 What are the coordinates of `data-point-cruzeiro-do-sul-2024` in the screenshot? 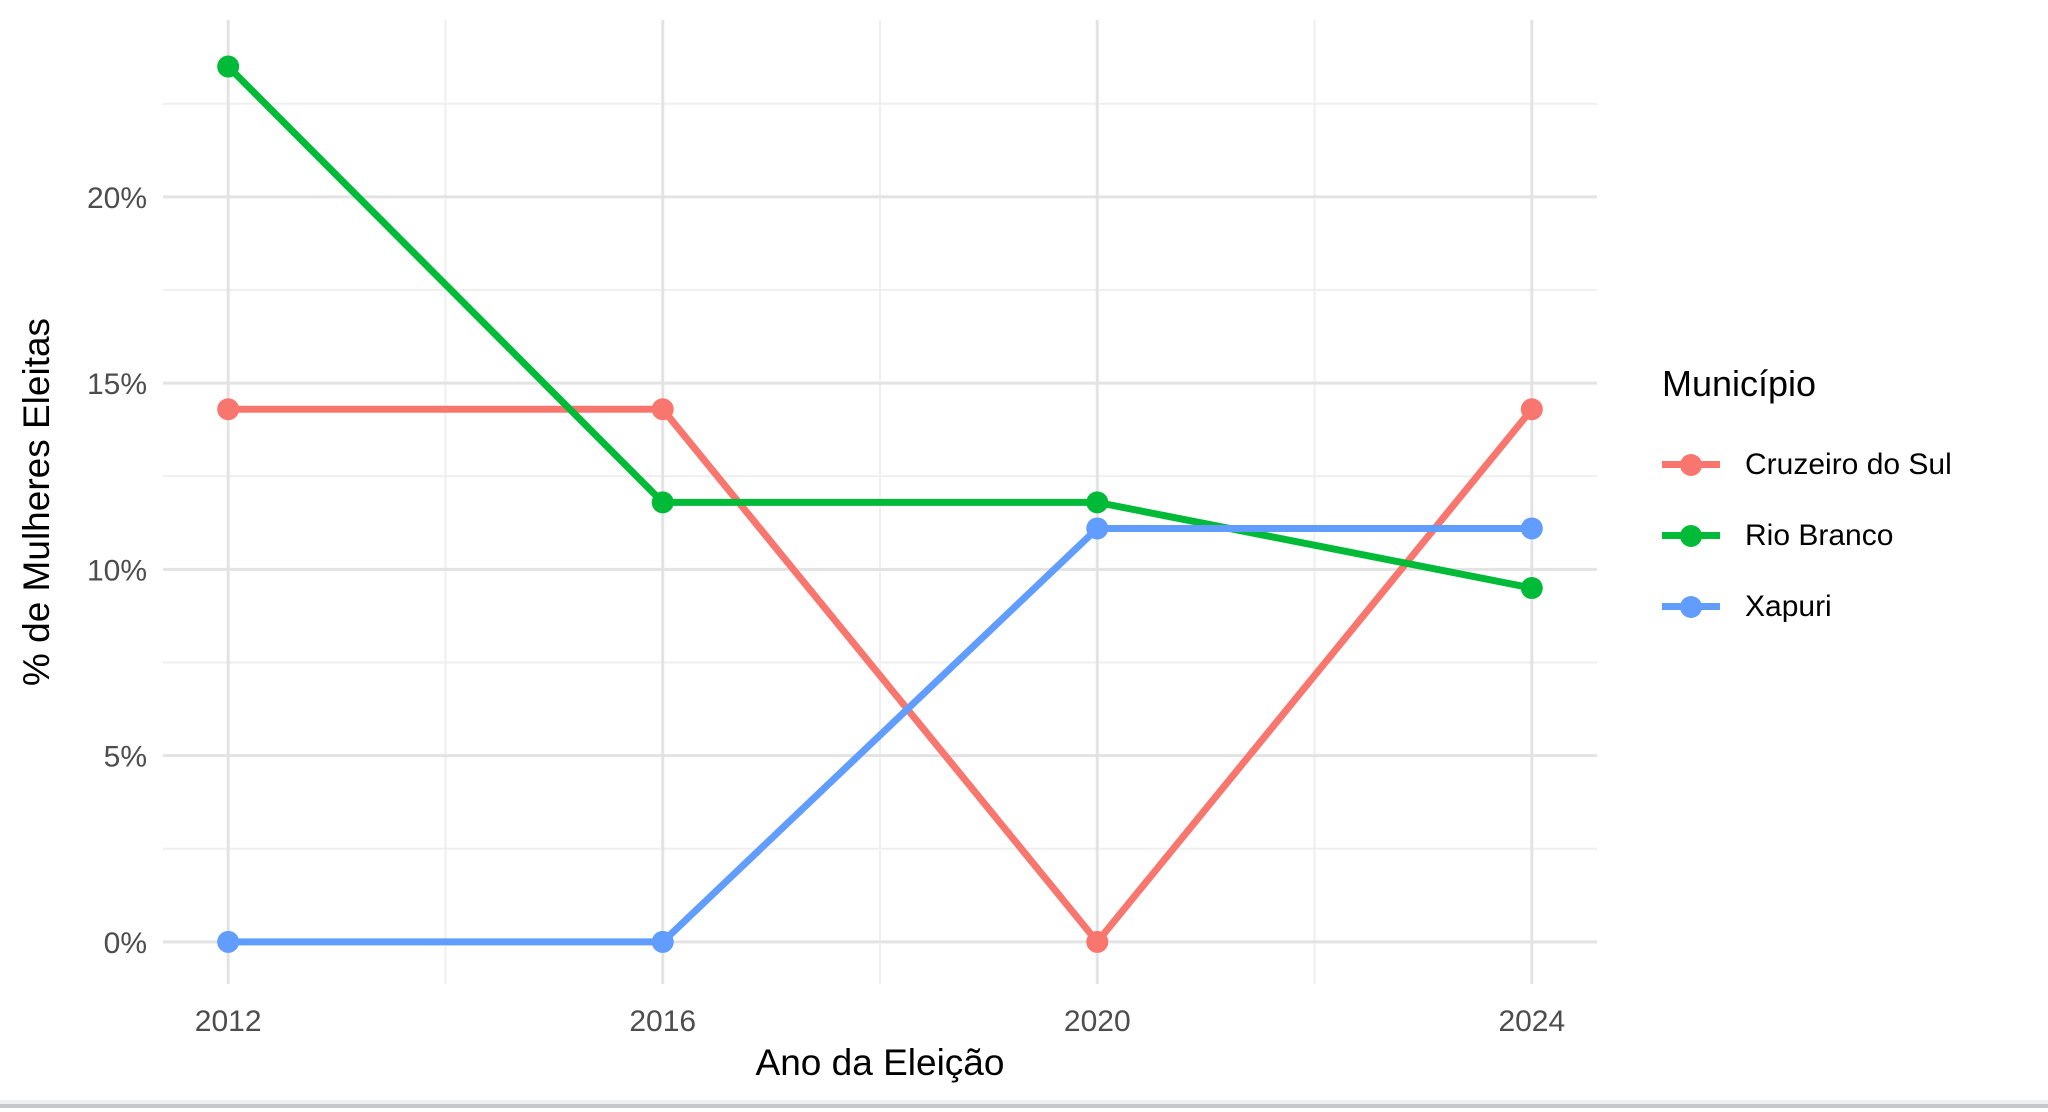 It's located at (1531, 409).